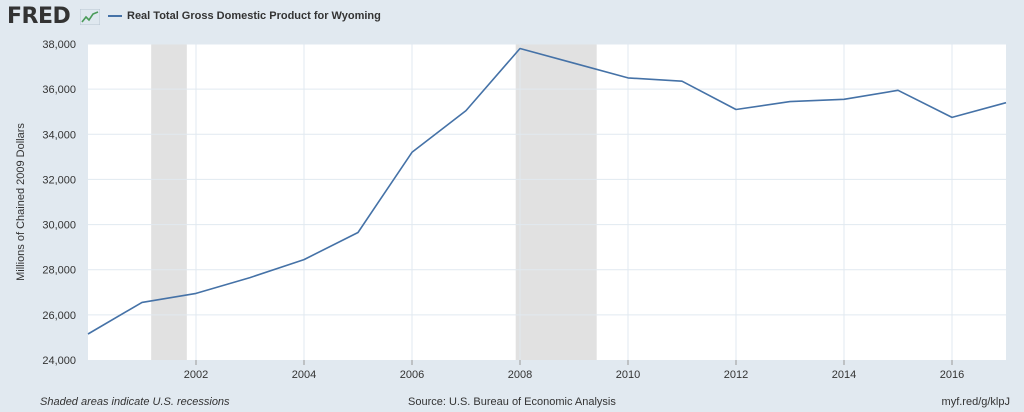 This screenshot has width=1024, height=412. I want to click on y-tick-label: 24,000, so click(59, 361).